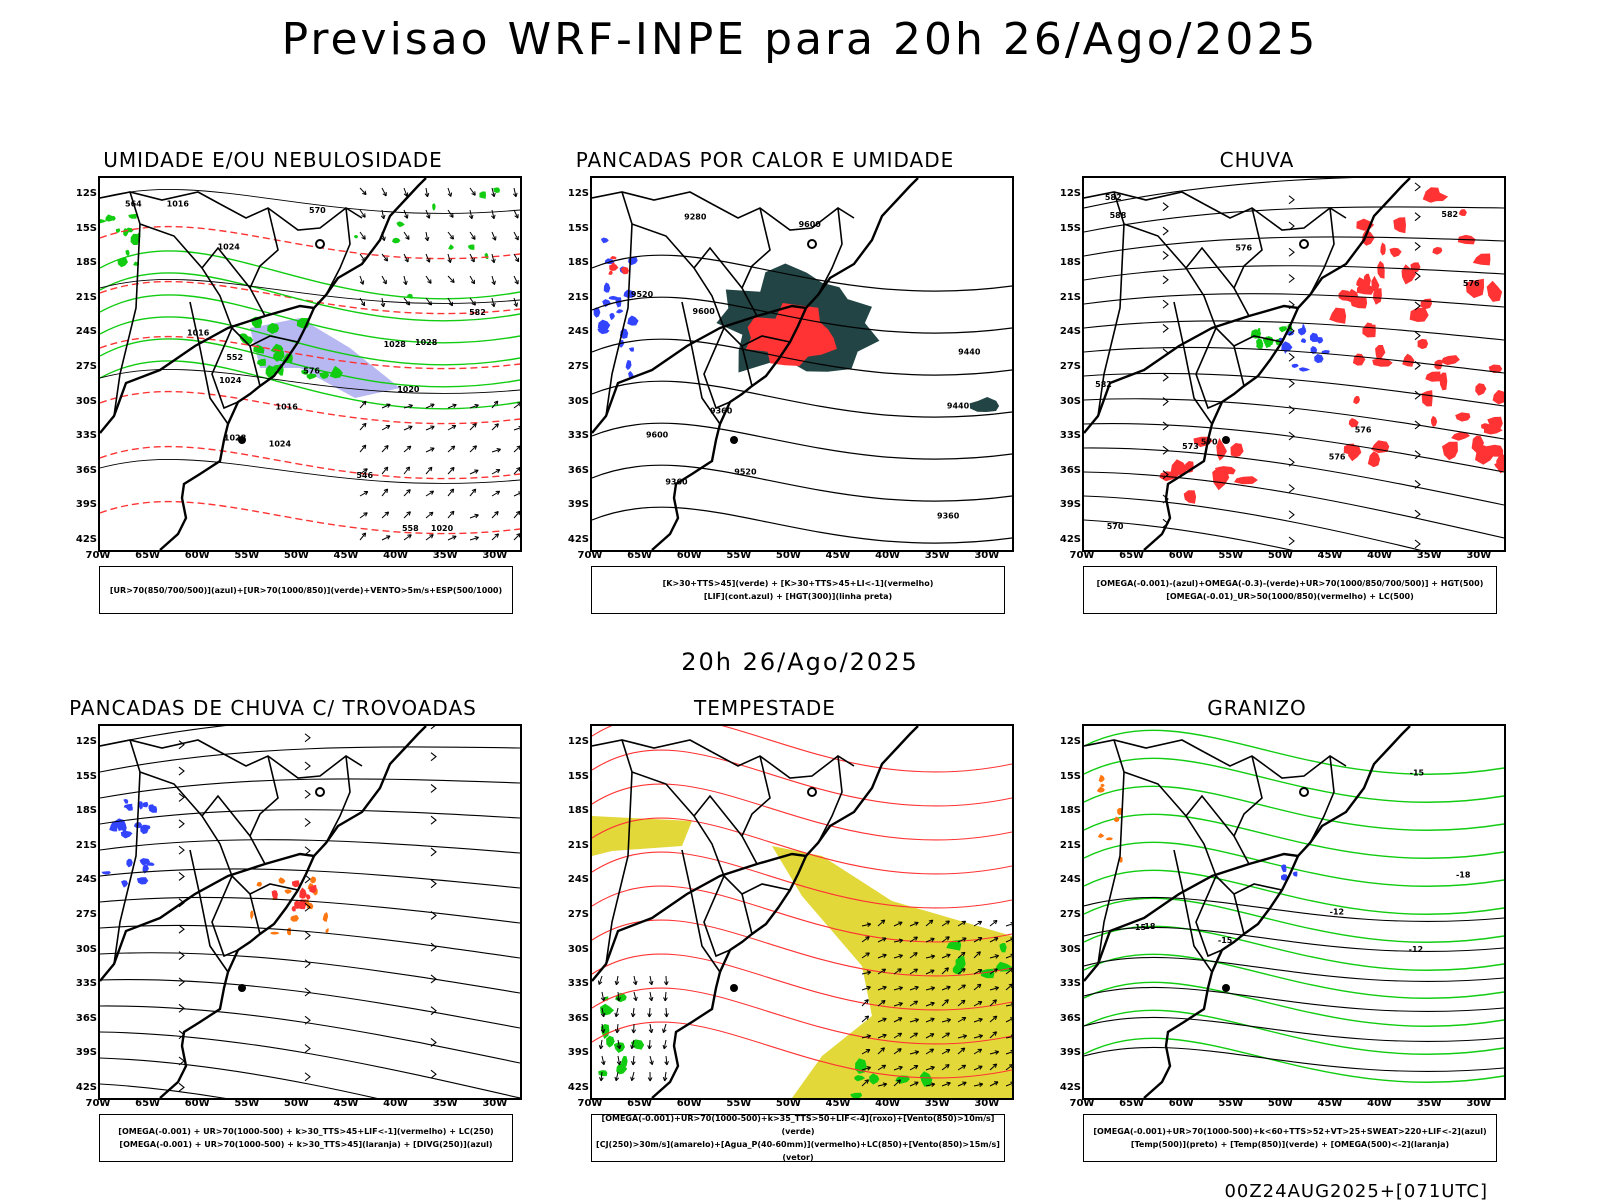  What do you see at coordinates (948, 516) in the screenshot?
I see `contour-label: 9360` at bounding box center [948, 516].